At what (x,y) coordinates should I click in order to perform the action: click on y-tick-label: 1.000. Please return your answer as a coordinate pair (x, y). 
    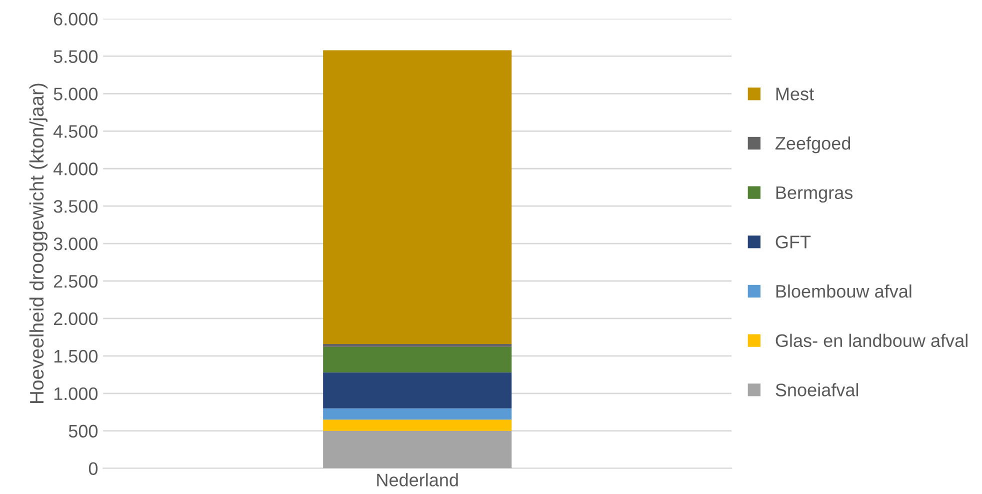
    Looking at the image, I should click on (76, 393).